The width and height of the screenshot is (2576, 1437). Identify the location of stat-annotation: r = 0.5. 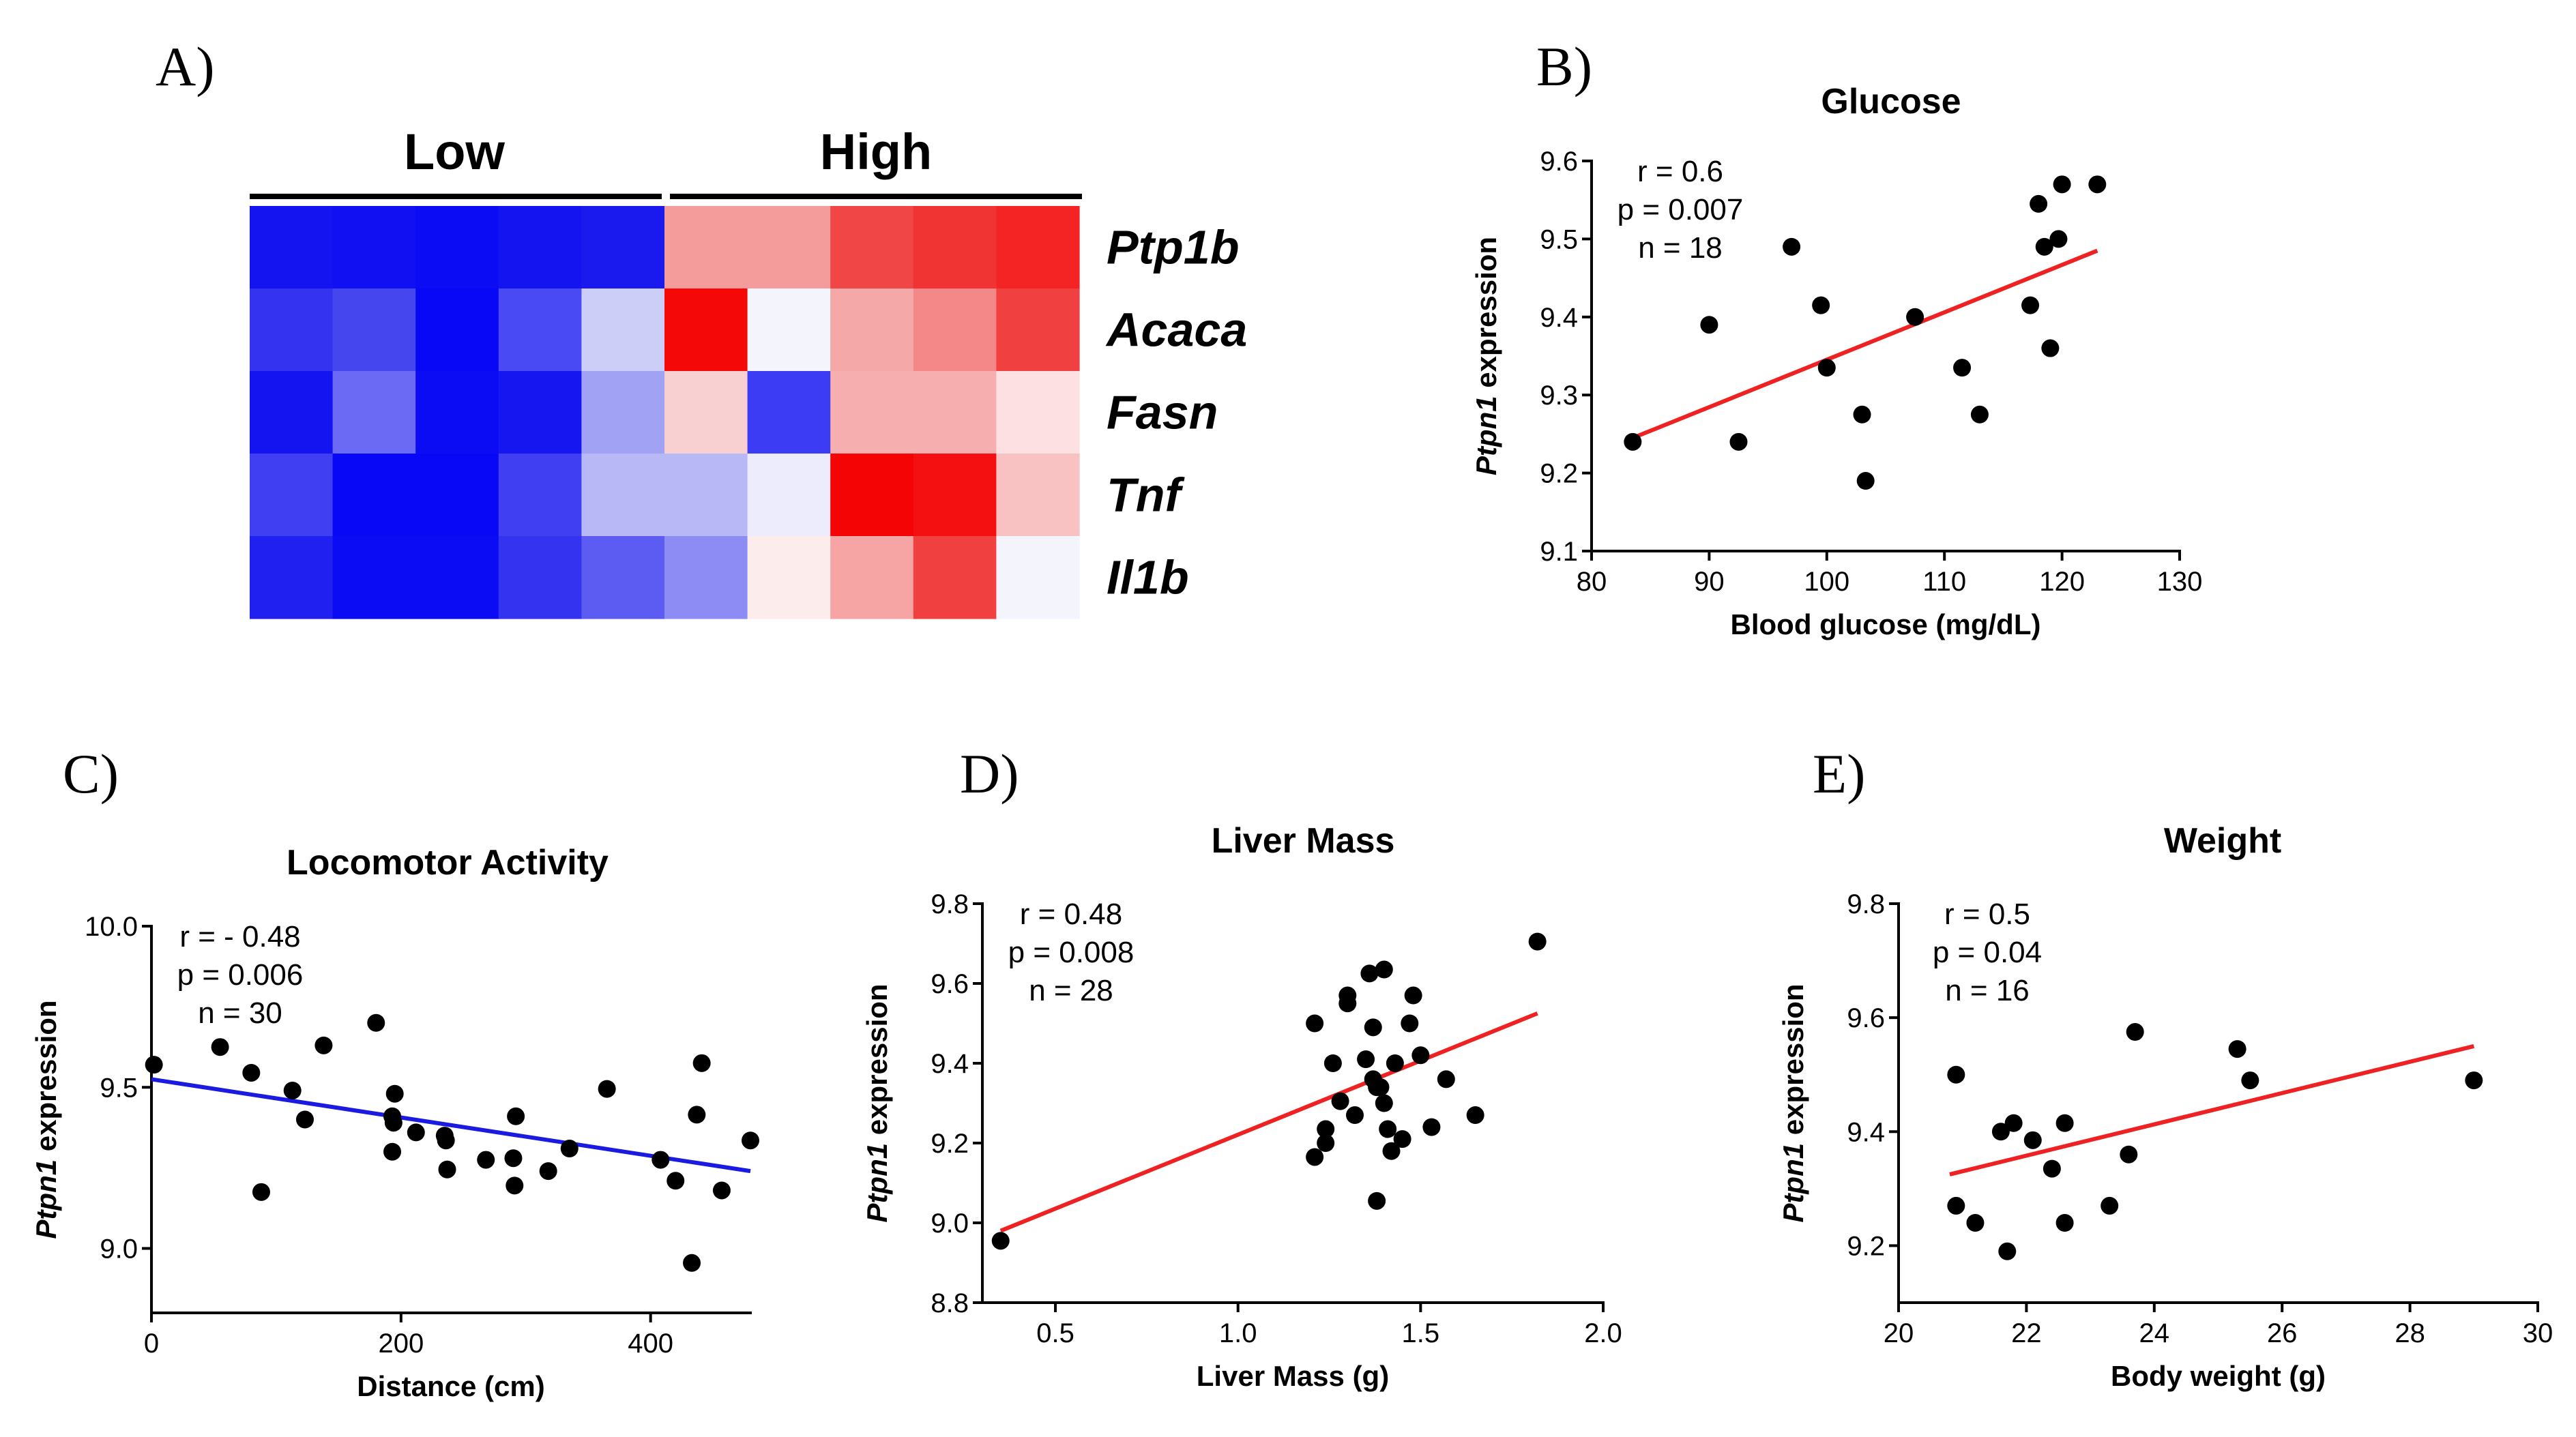
(1987, 914).